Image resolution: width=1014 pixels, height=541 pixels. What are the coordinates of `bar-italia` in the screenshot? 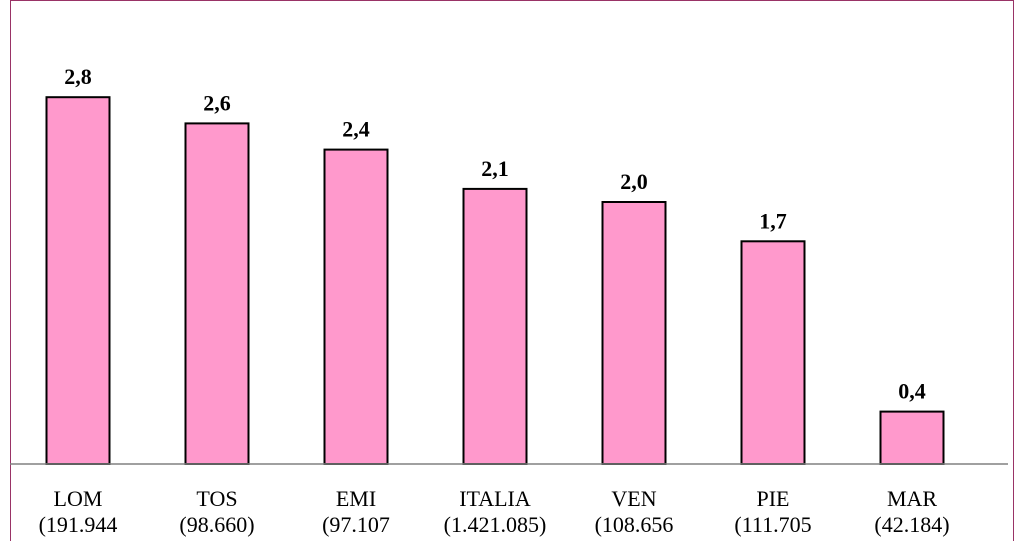 It's located at (495, 326).